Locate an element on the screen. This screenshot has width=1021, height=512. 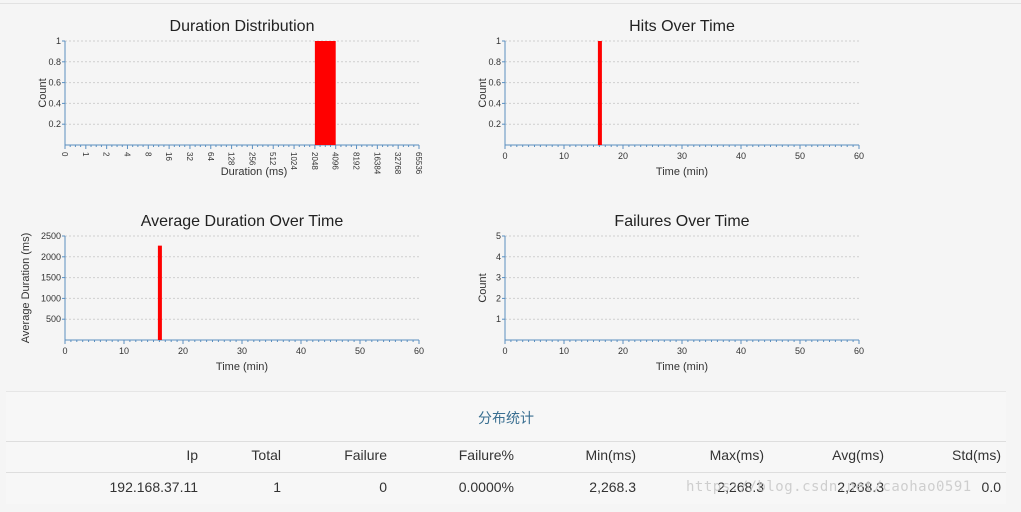
y-tick-label: 2000 is located at coordinates (51, 257).